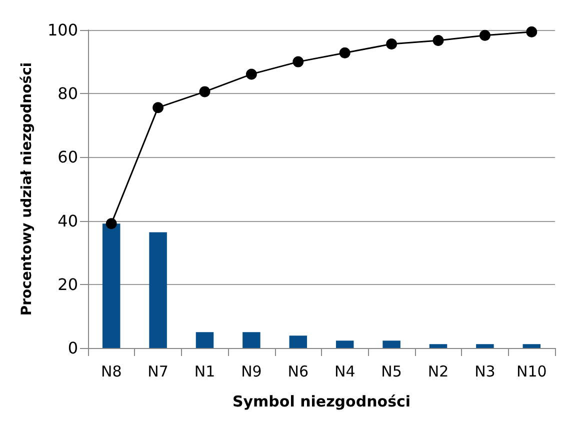 Image resolution: width=577 pixels, height=434 pixels. What do you see at coordinates (438, 371) in the screenshot?
I see `x-tick-label: N2` at bounding box center [438, 371].